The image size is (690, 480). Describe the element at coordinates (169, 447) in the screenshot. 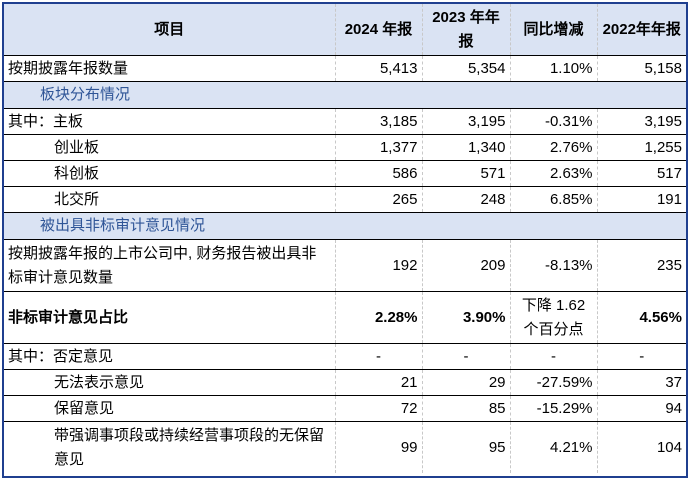

I see `row-label: 带强调事项段或持续经营事项段的无保留意见` at that location.